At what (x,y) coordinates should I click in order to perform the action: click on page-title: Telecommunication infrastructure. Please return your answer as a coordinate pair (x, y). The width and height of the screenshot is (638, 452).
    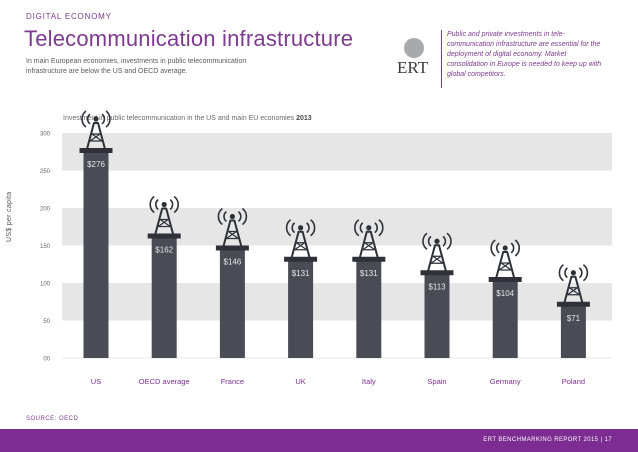
    Looking at the image, I should click on (189, 38).